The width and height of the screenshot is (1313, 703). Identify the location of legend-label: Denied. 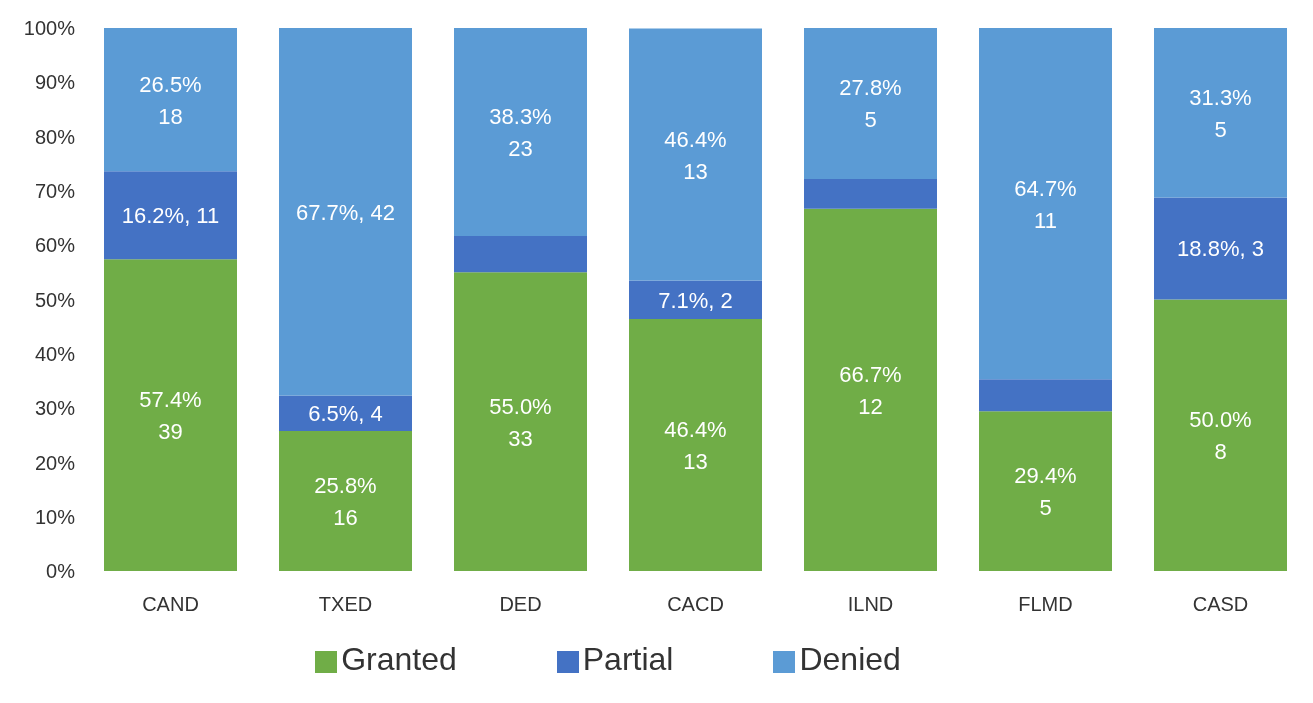
(850, 659).